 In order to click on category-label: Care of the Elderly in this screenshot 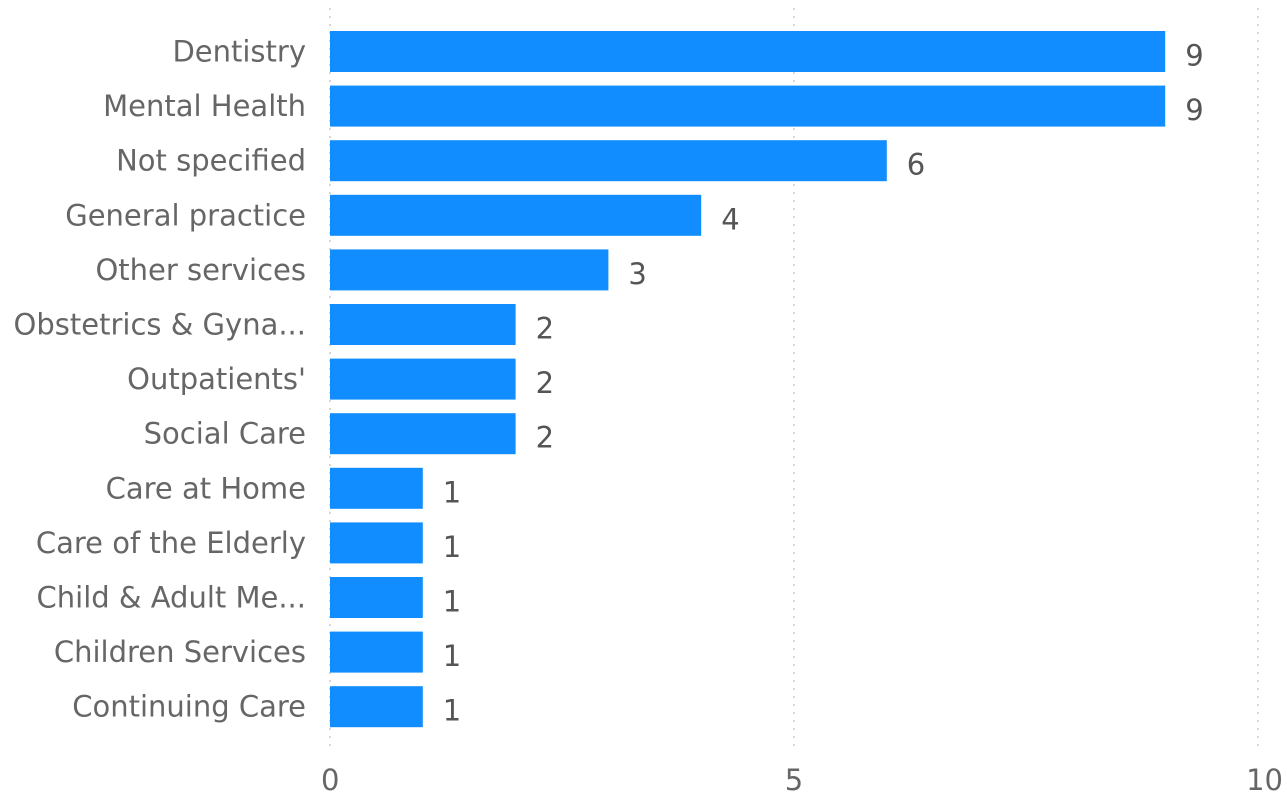, I will do `click(171, 543)`.